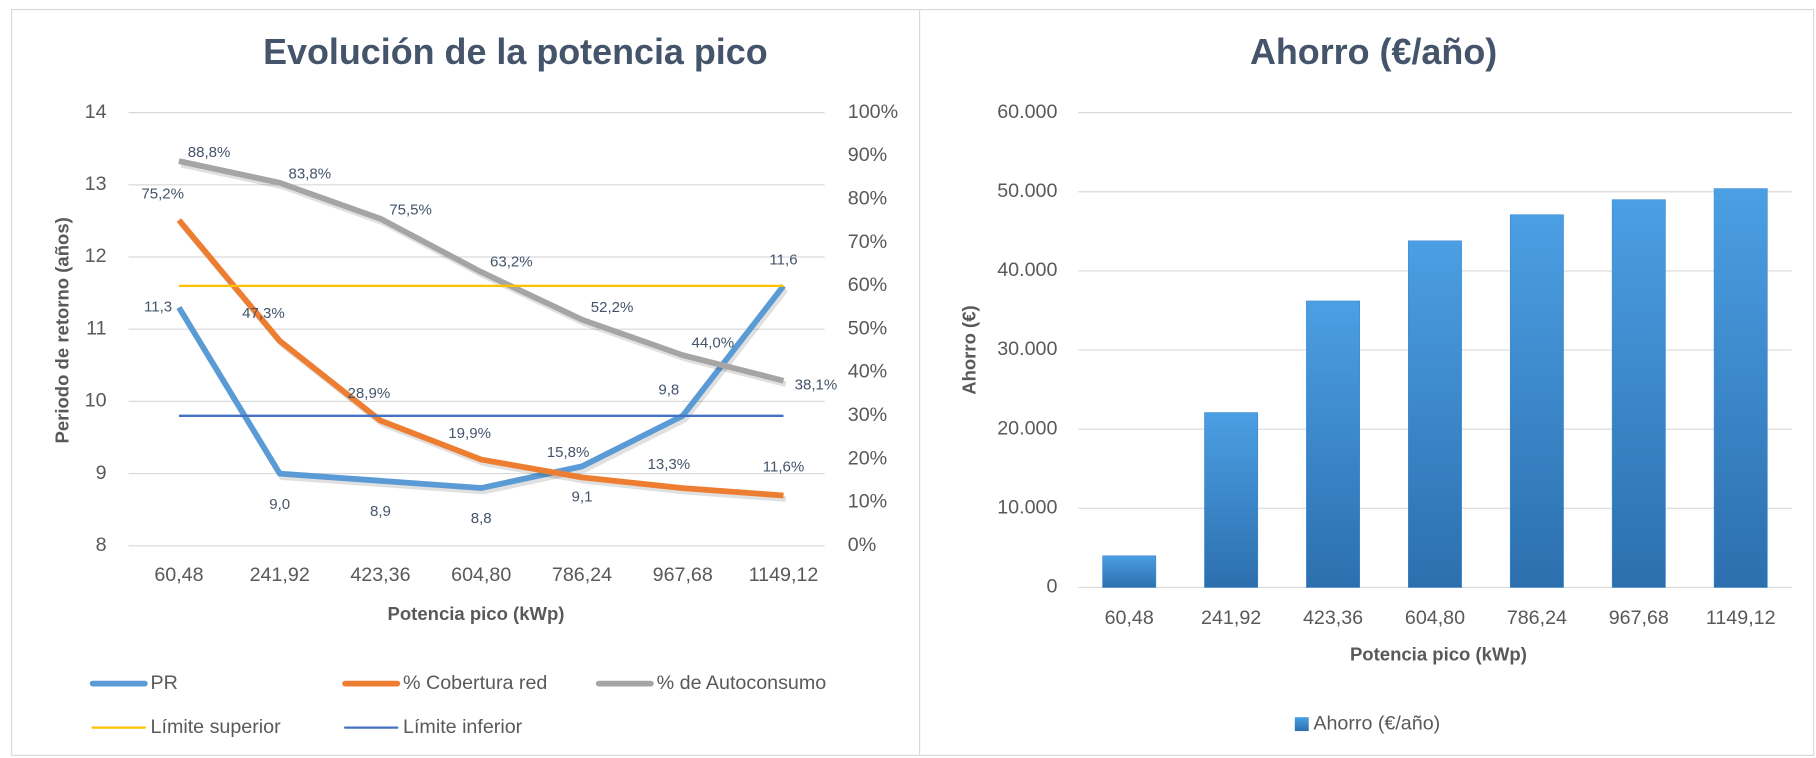 The image size is (1816, 758). I want to click on data-label: 9,1, so click(582, 497).